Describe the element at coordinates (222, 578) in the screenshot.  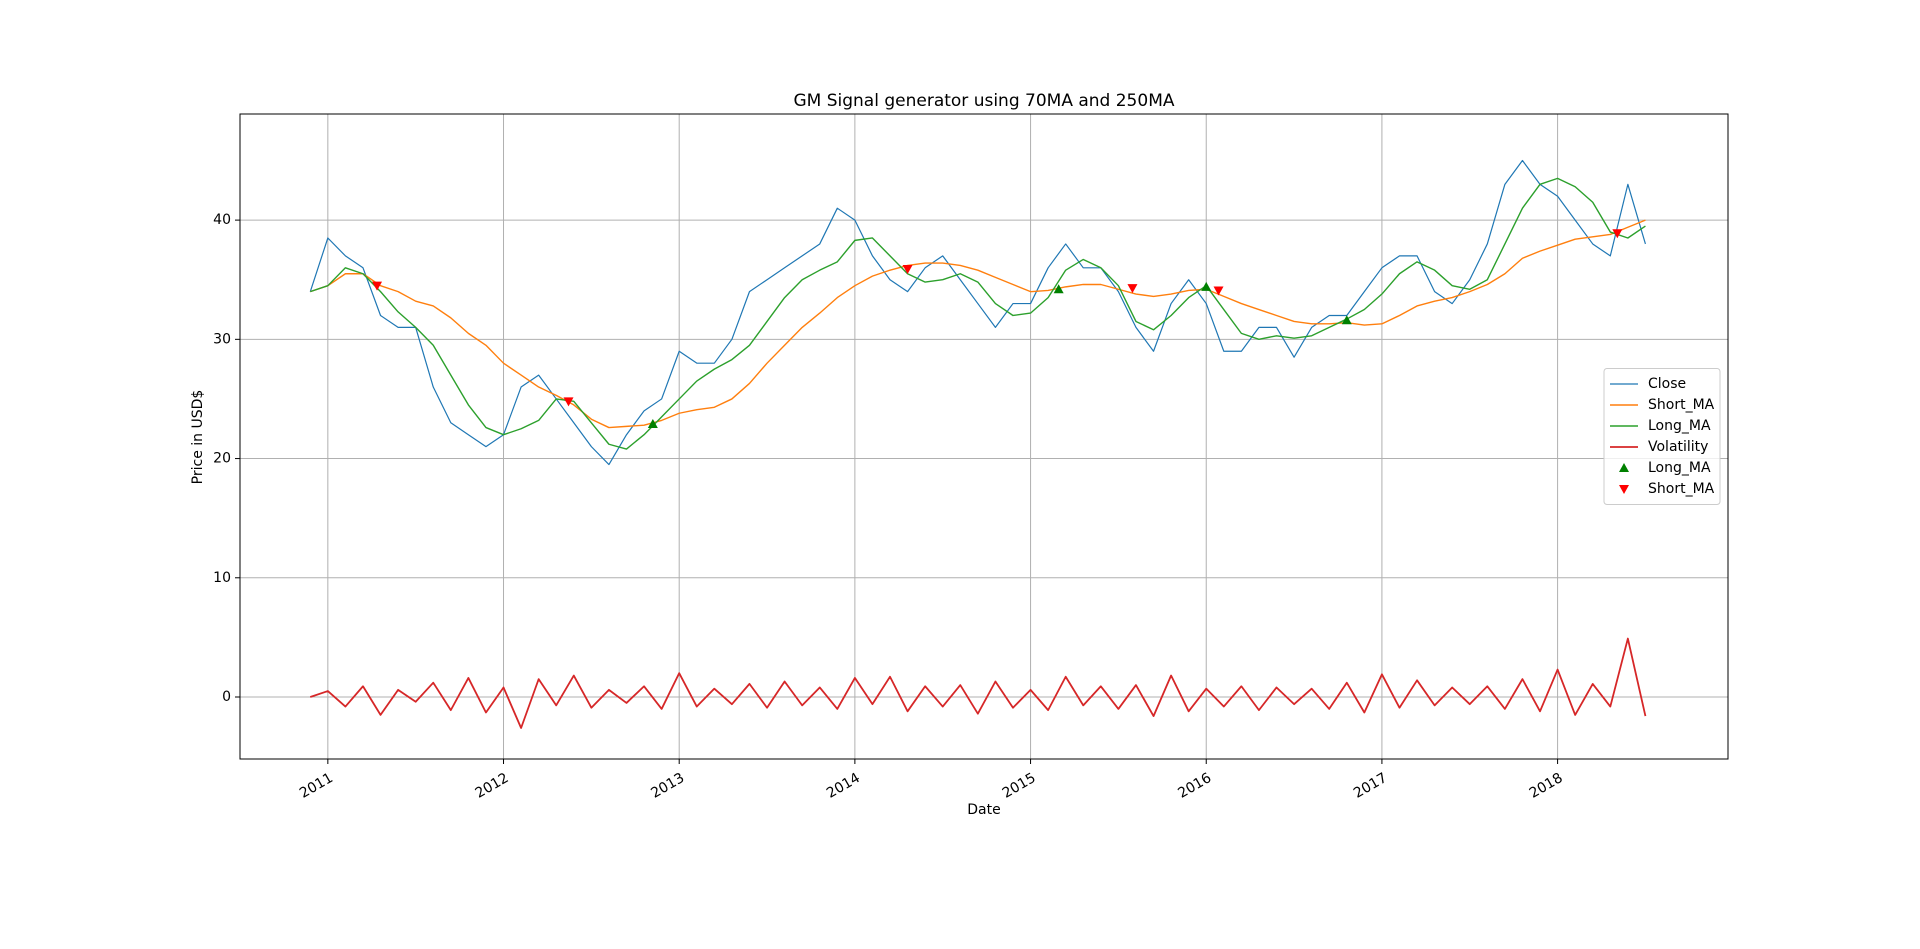
I see `y-tick-label: 10` at that location.